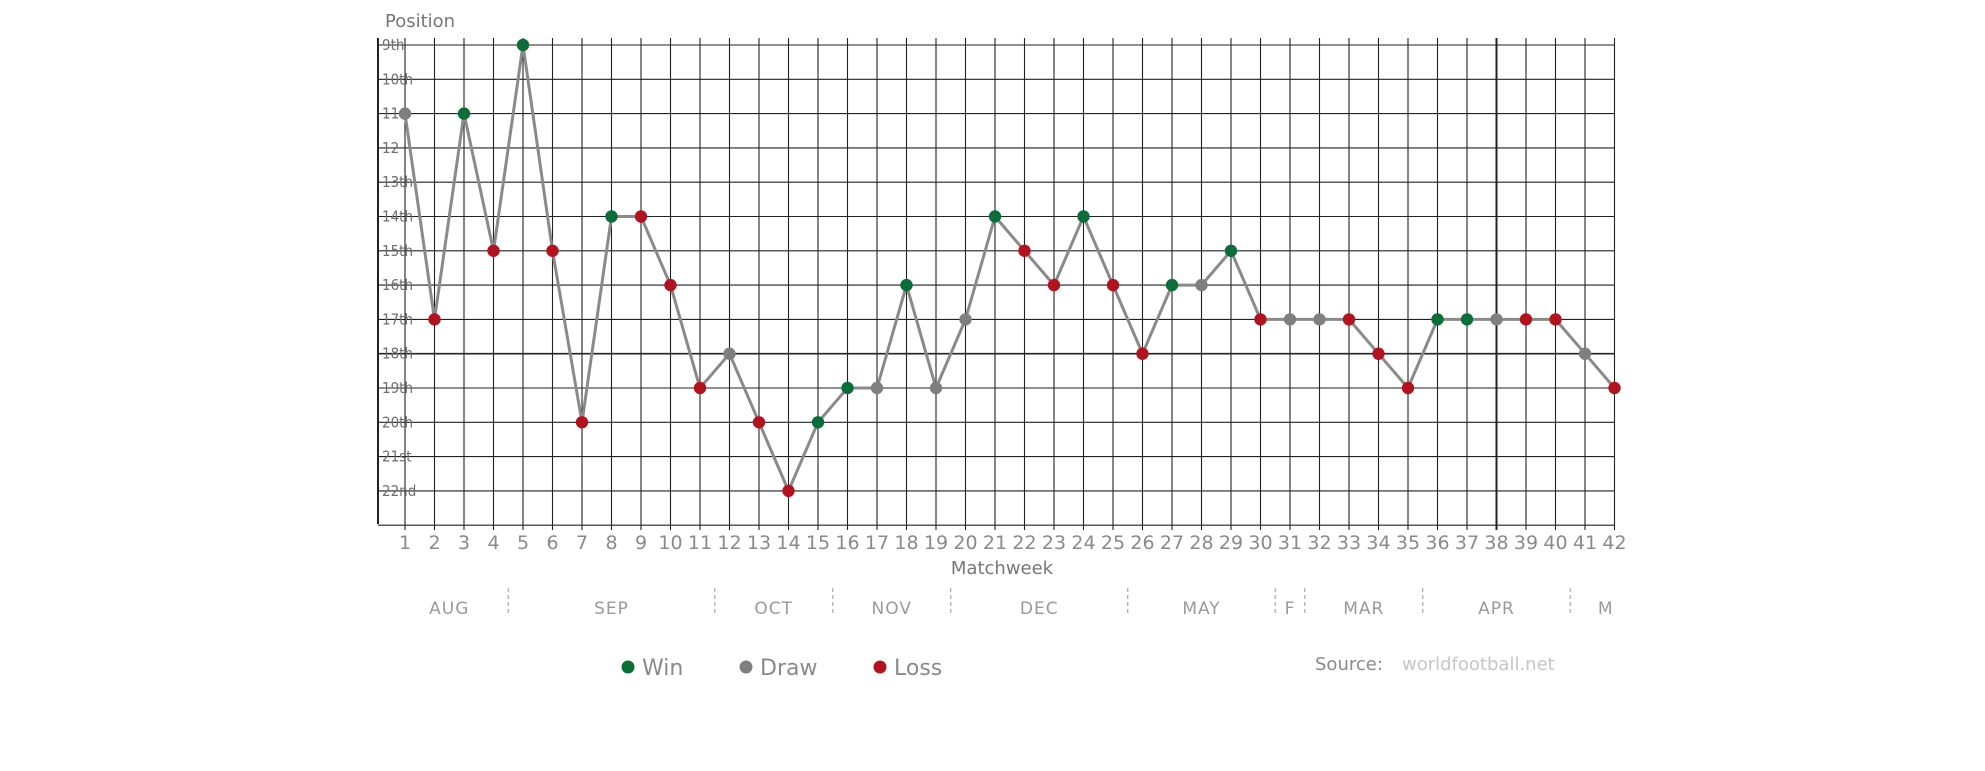  What do you see at coordinates (611, 609) in the screenshot?
I see `month-label: SEP` at bounding box center [611, 609].